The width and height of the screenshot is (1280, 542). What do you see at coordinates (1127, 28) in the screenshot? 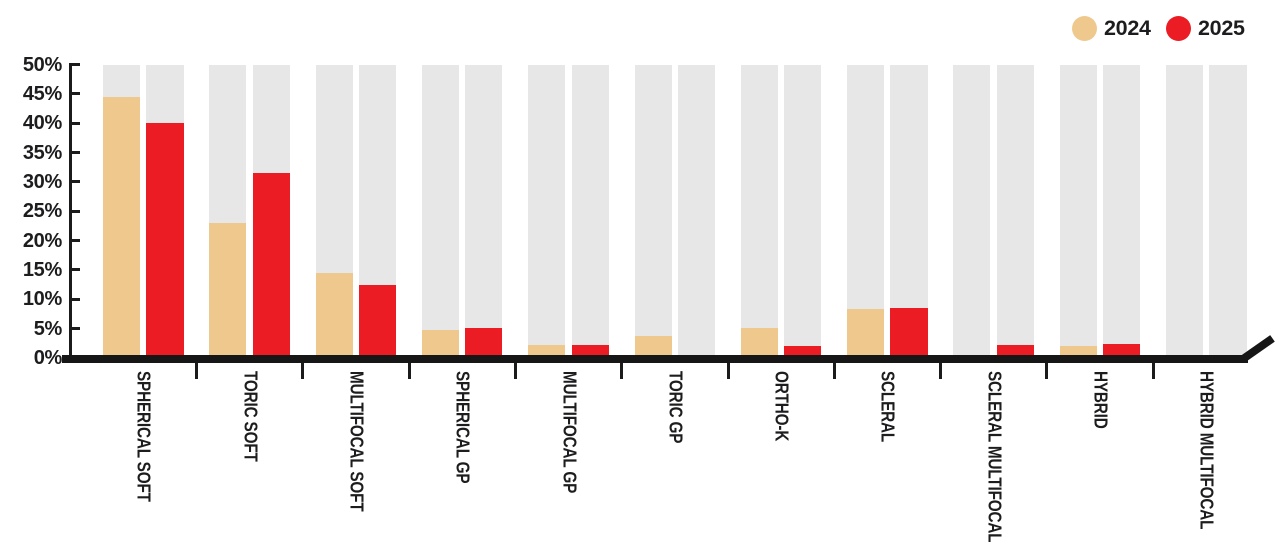
I see `legend-label-2024: 2024` at bounding box center [1127, 28].